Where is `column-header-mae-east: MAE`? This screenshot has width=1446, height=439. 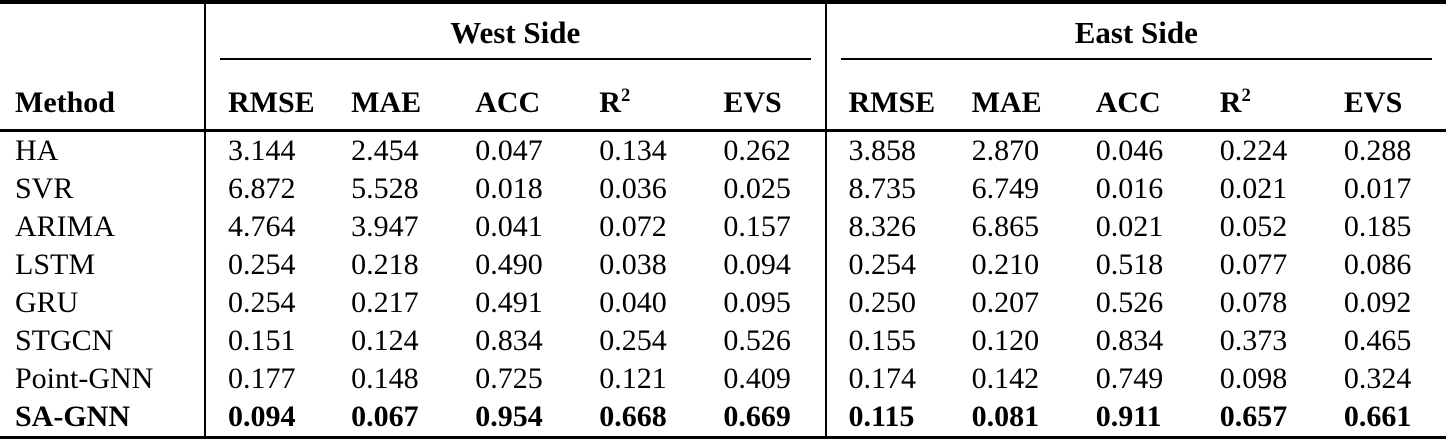
column-header-mae-east: MAE is located at coordinates (1011, 96).